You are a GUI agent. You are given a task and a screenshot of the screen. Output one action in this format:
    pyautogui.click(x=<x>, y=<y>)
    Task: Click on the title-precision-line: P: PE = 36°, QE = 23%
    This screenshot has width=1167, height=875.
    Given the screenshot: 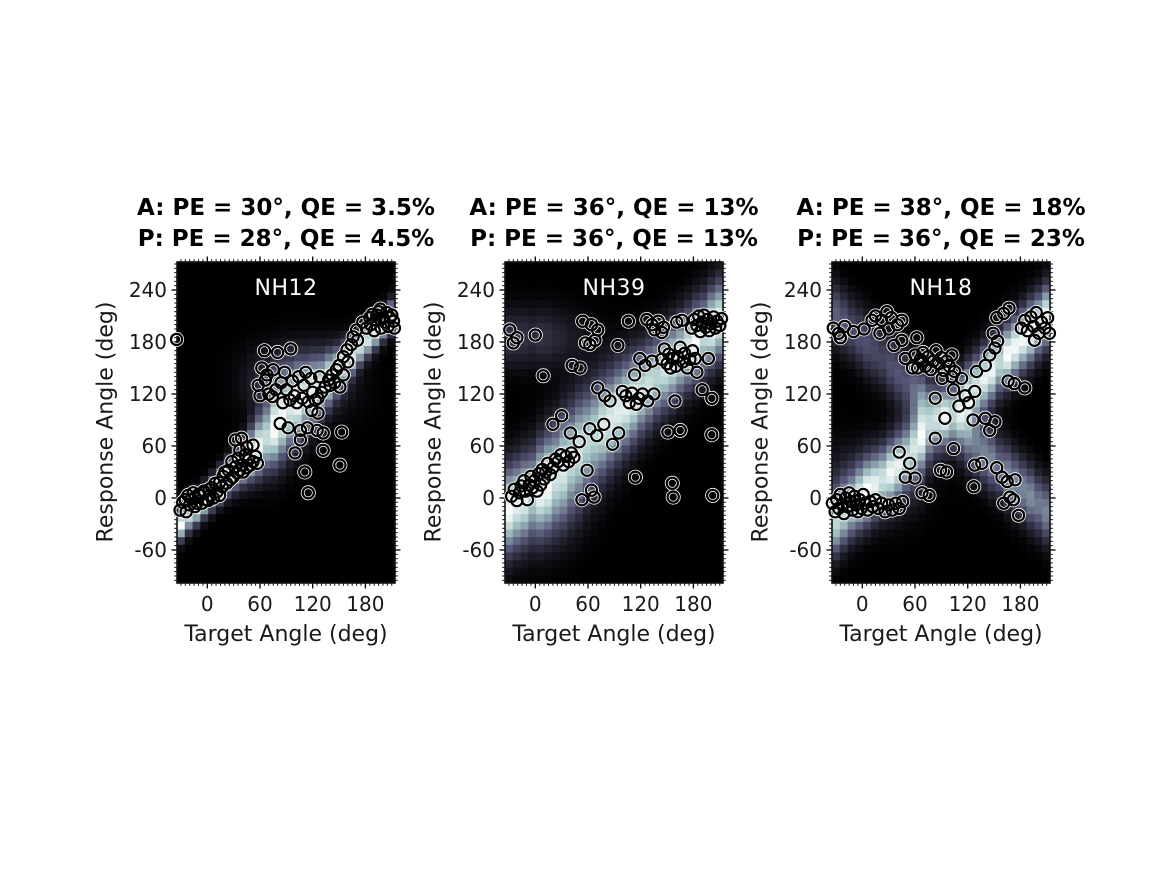 What is the action you would take?
    pyautogui.click(x=941, y=239)
    